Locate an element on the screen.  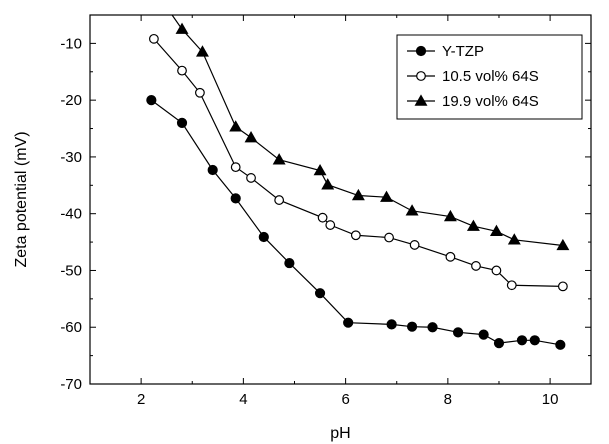
y-tick-label: -30 is located at coordinates (71, 157).